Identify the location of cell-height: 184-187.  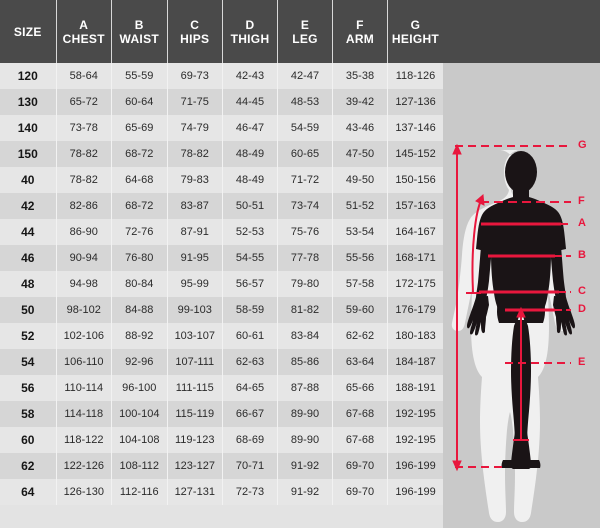
(415, 362).